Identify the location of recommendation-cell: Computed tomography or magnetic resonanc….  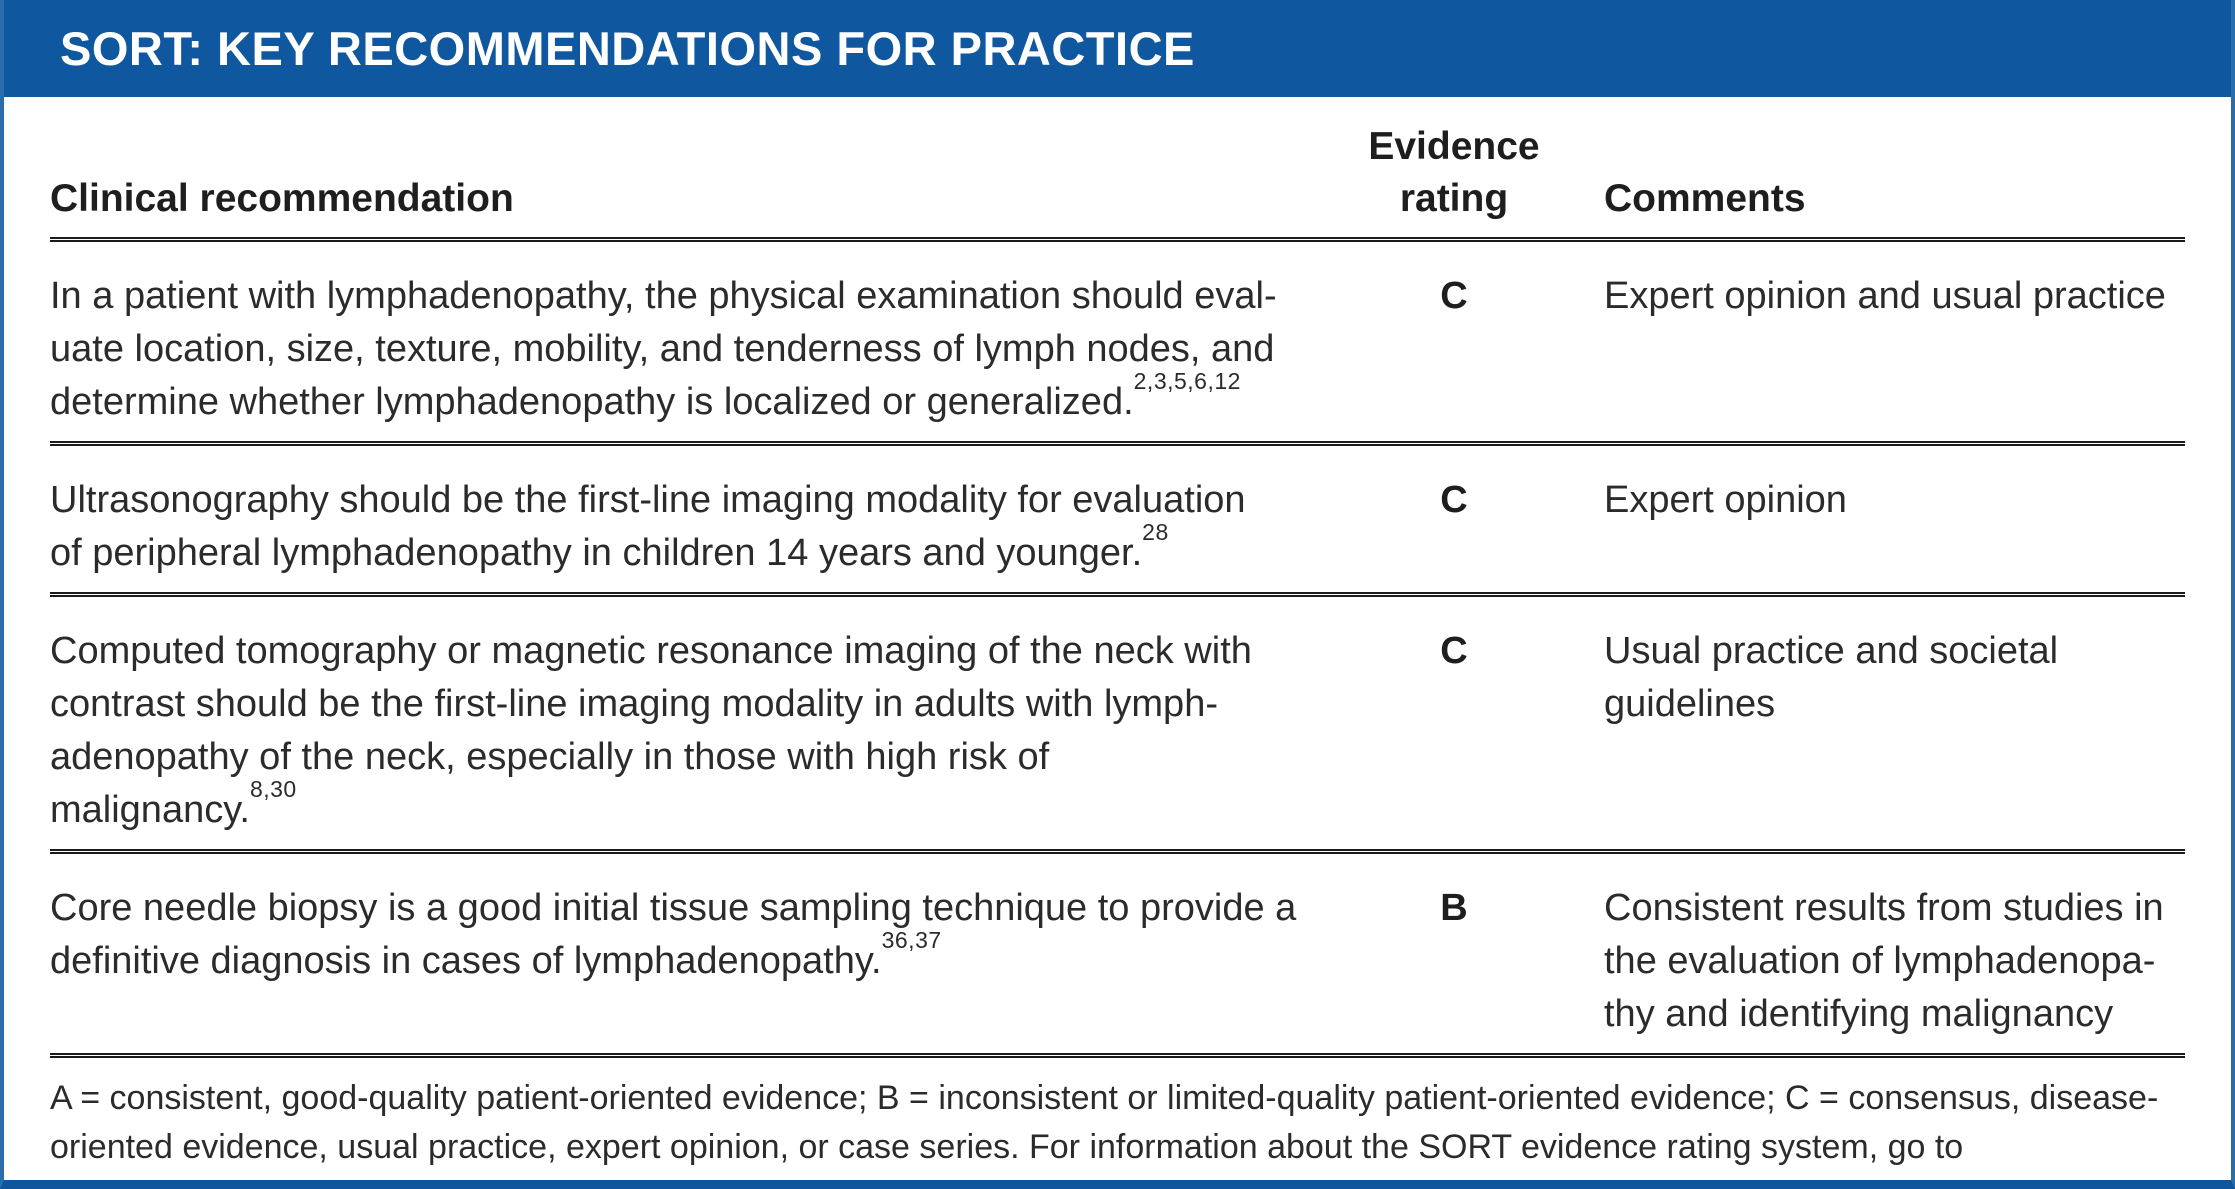
(651, 730).